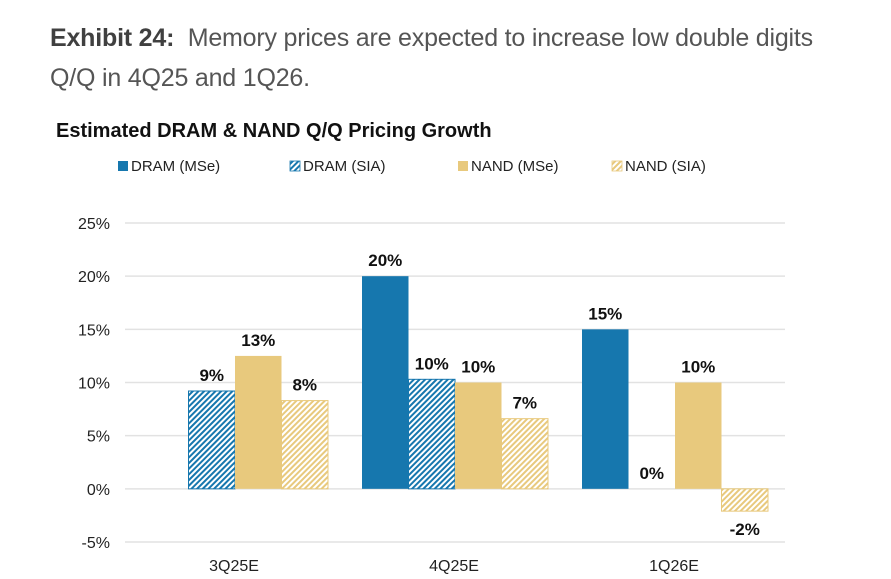 The image size is (891, 579). I want to click on legend: DRAM (MSe) DRAM (SIA) NAND (MSe) NAND (SIA), so click(412, 166).